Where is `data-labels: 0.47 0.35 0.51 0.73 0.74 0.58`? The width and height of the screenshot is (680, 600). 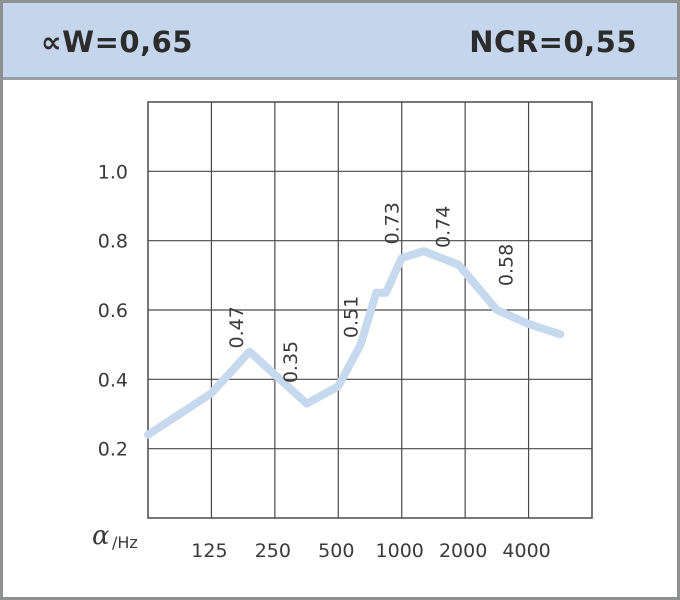 data-labels: 0.47 0.35 0.51 0.73 0.74 0.58 is located at coordinates (372, 292).